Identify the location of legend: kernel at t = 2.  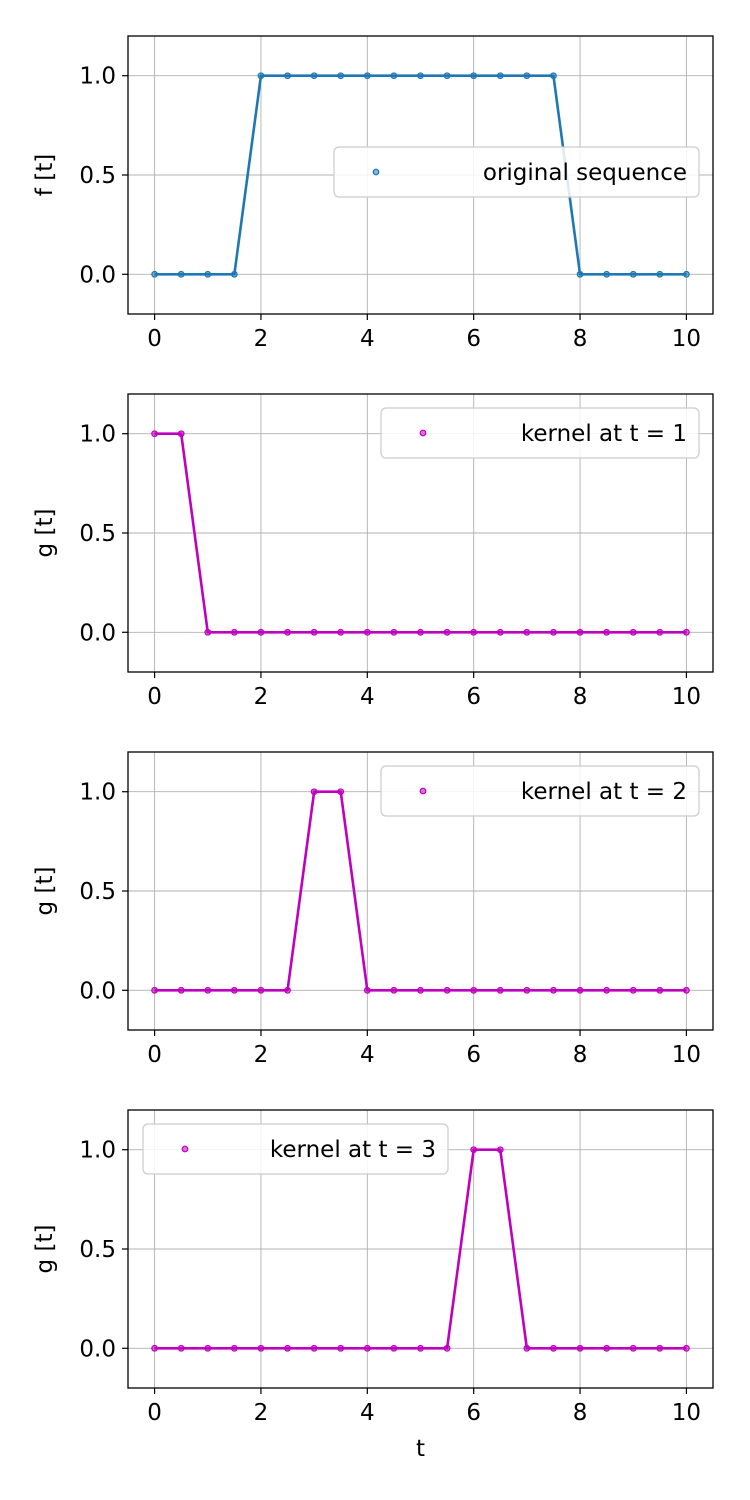
(540, 791).